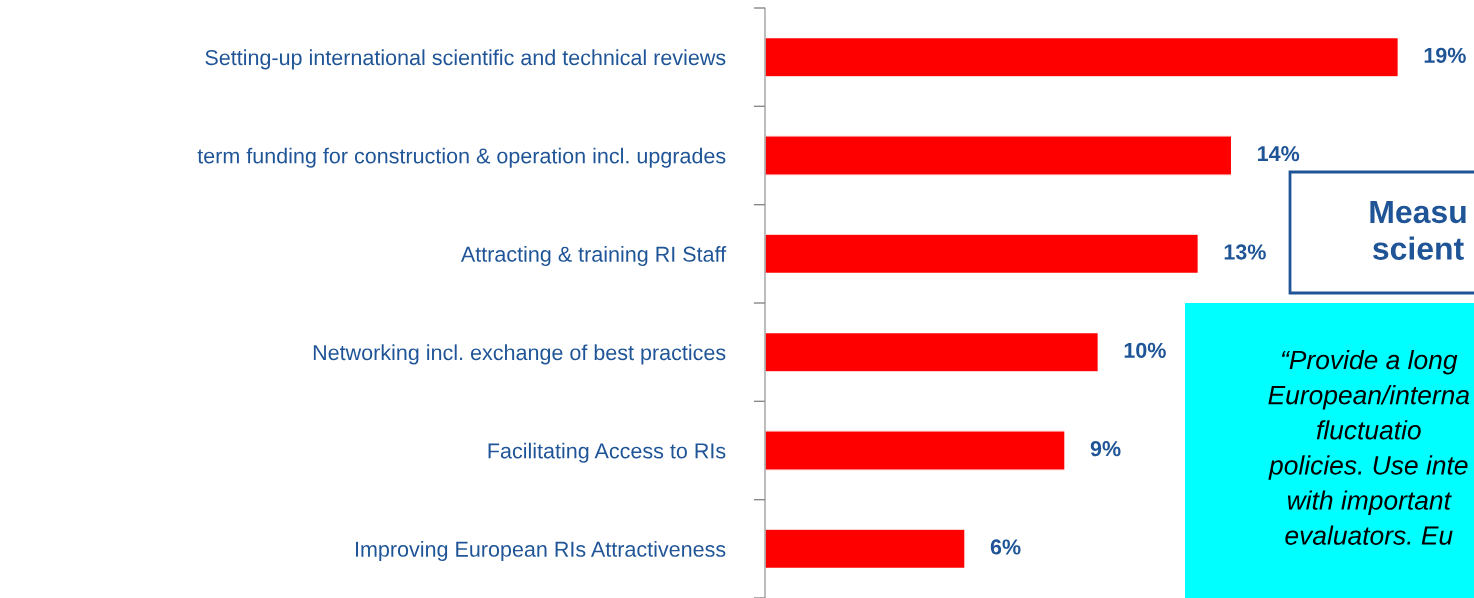 The height and width of the screenshot is (598, 1474). I want to click on annotation: “Provide a long European/interna fluctuatio policies. Use inte with important evaluators. Eu, so click(1369, 447).